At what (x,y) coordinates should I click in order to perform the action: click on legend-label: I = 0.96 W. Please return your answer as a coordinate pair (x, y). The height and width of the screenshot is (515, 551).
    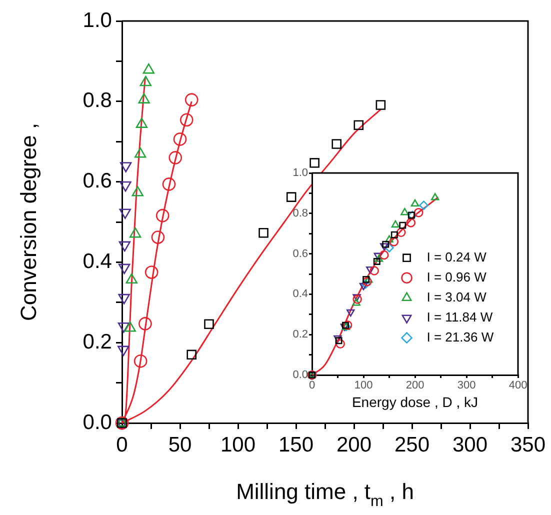
    Looking at the image, I should click on (457, 276).